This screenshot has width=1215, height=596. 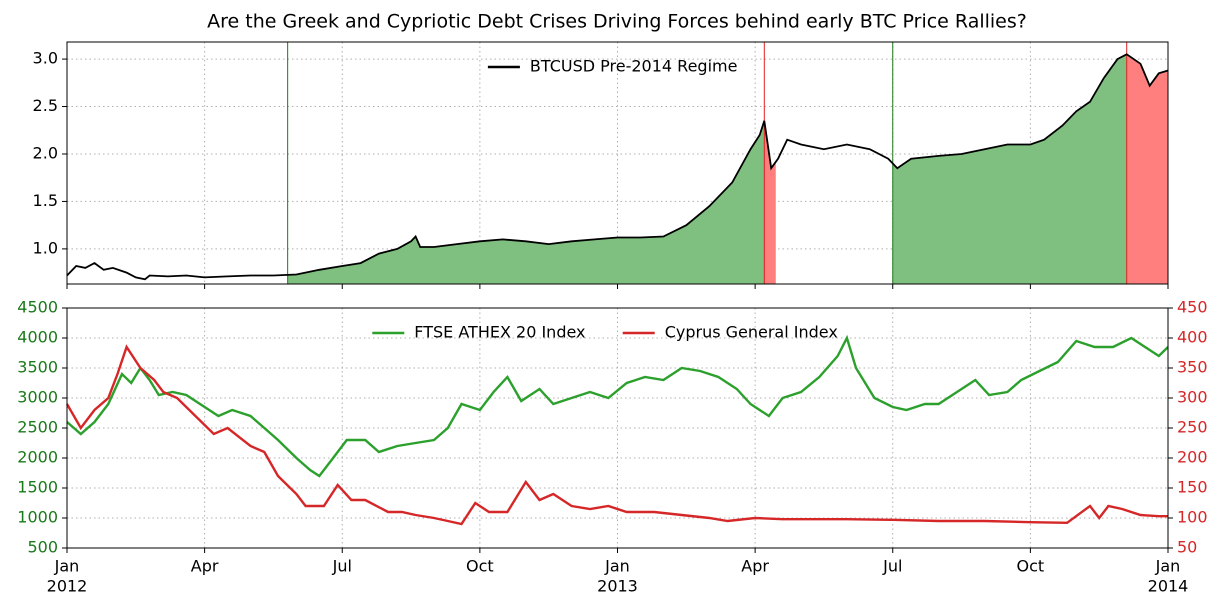 What do you see at coordinates (37, 457) in the screenshot?
I see `y-tick-label: 2000` at bounding box center [37, 457].